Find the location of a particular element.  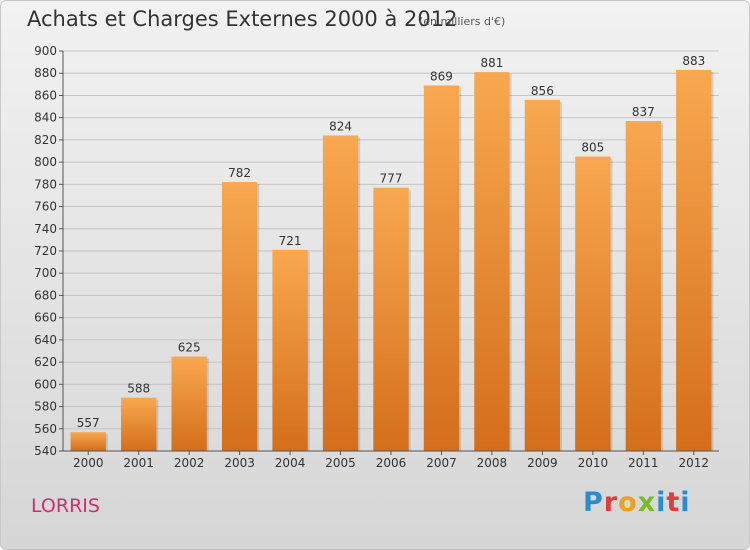

proxiti-logo: Proxiti is located at coordinates (637, 502).